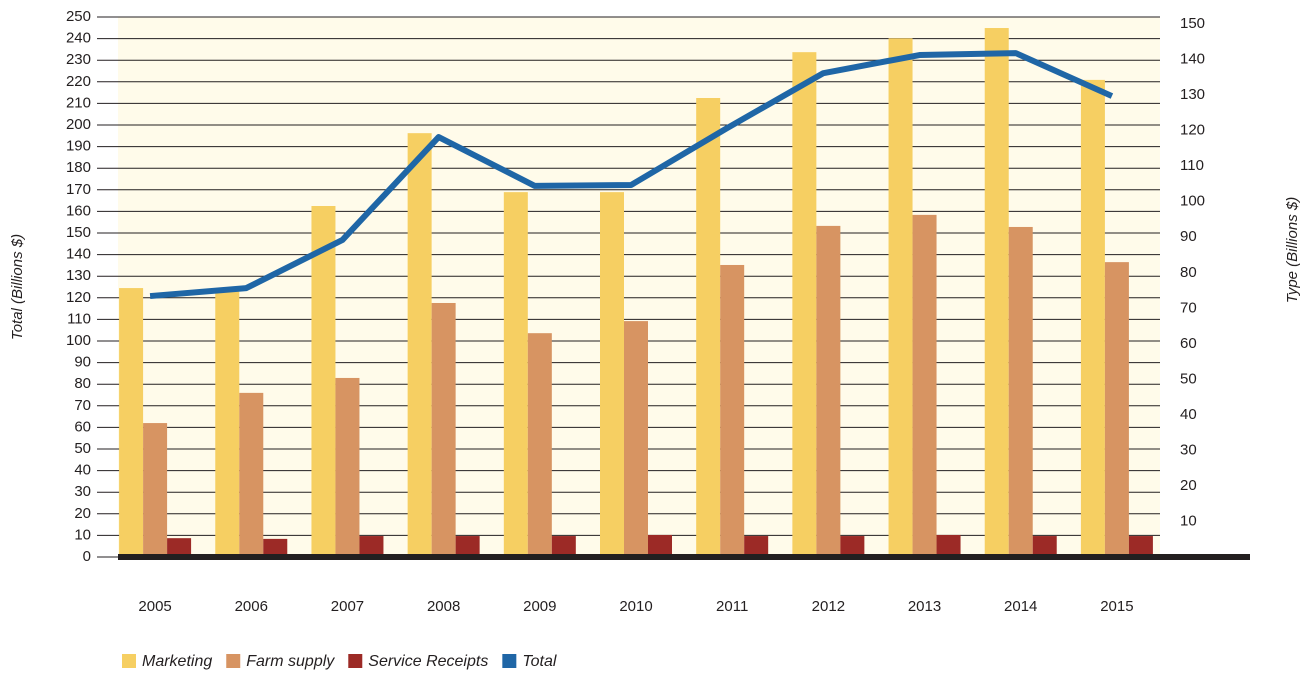 The height and width of the screenshot is (677, 1312). Describe the element at coordinates (82, 470) in the screenshot. I see `y-tick-label: 40` at that location.